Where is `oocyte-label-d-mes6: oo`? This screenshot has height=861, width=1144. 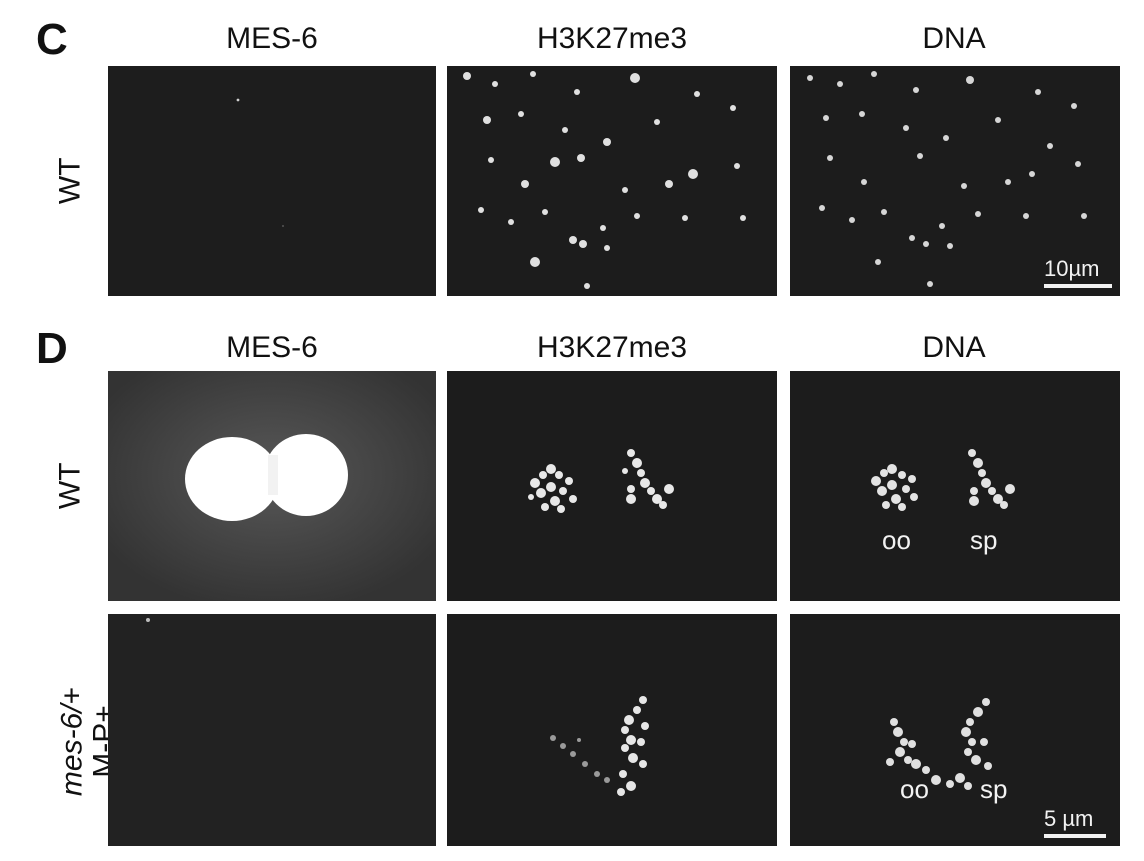
oocyte-label-d-mes6: oo is located at coordinates (914, 789).